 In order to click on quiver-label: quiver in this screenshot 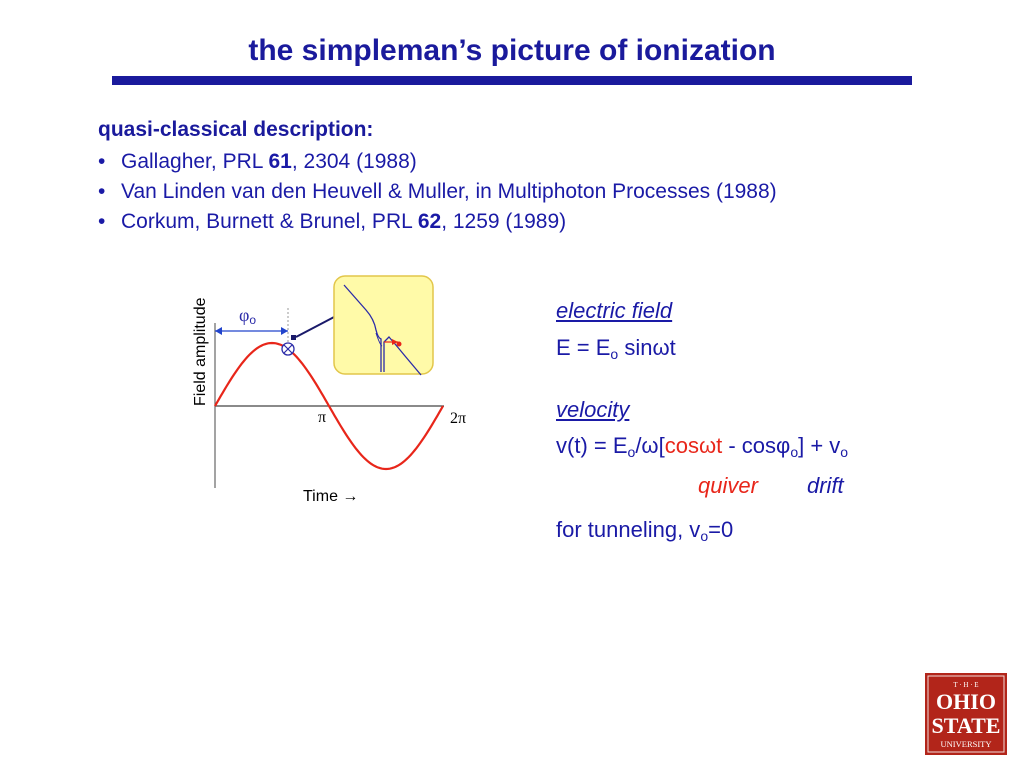, I will do `click(728, 485)`.